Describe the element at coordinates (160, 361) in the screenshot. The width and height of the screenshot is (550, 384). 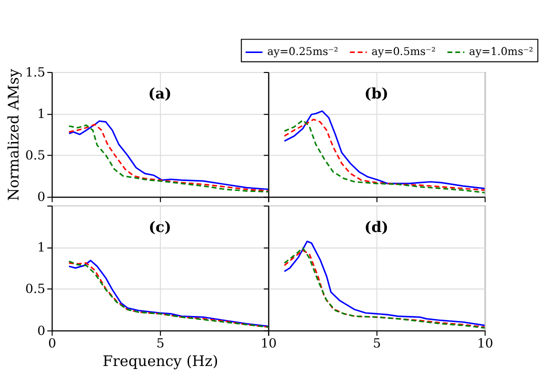
I see `x-axis-title: Frequency (Hz)` at that location.